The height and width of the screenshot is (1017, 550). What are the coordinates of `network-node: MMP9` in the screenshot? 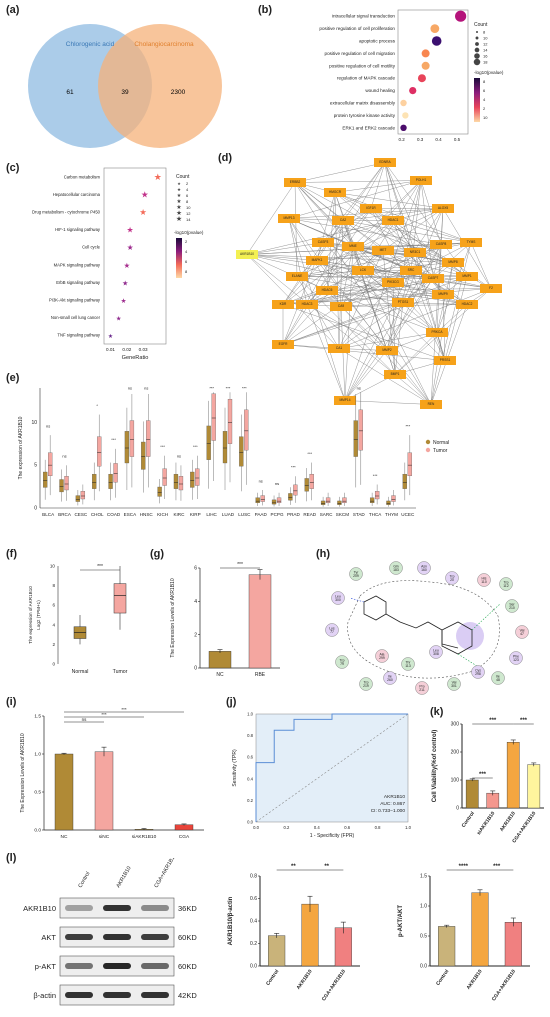 It's located at (443, 294).